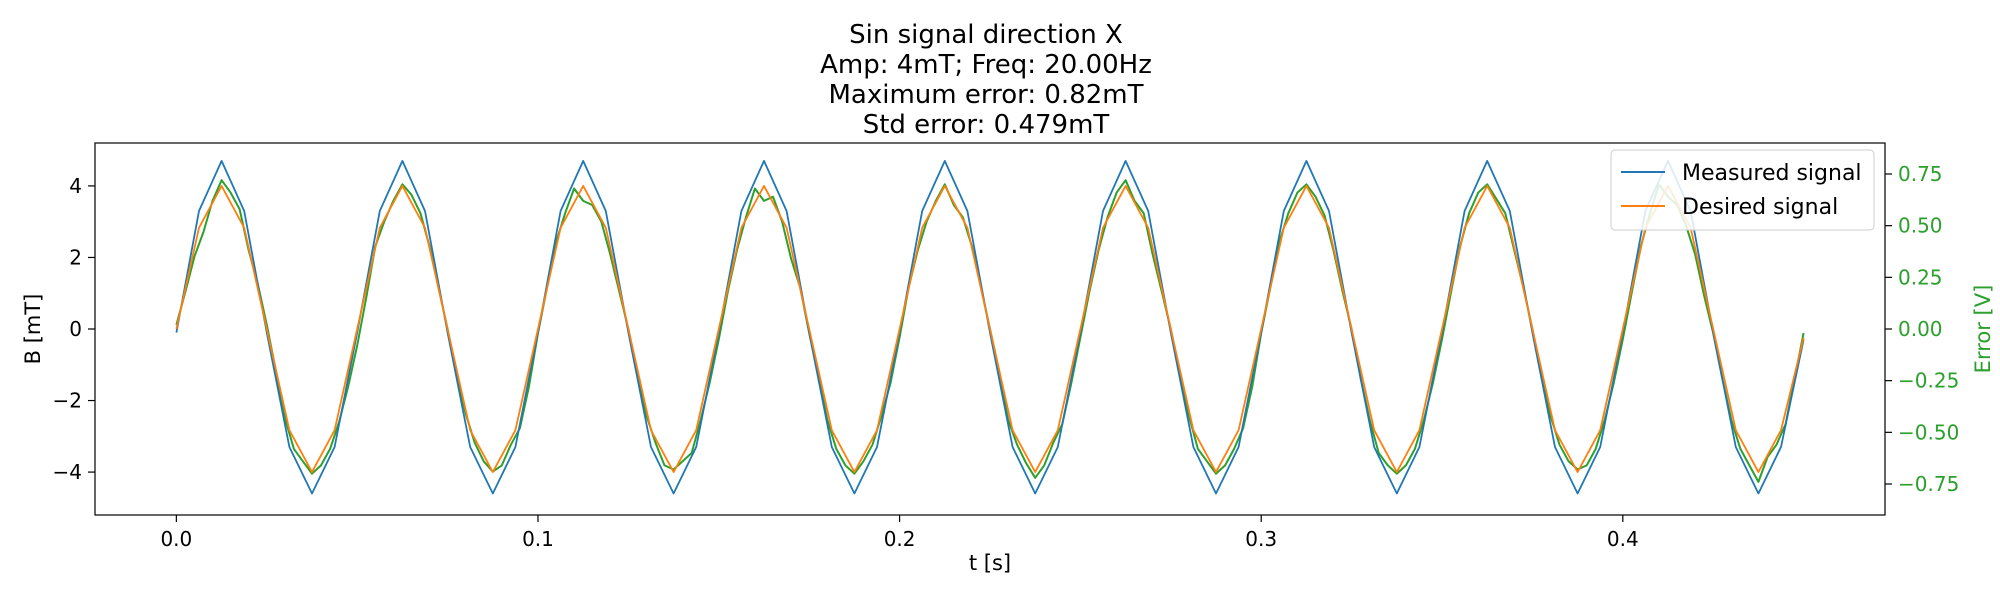  Describe the element at coordinates (75, 186) in the screenshot. I see `y-tick-label: 4` at that location.